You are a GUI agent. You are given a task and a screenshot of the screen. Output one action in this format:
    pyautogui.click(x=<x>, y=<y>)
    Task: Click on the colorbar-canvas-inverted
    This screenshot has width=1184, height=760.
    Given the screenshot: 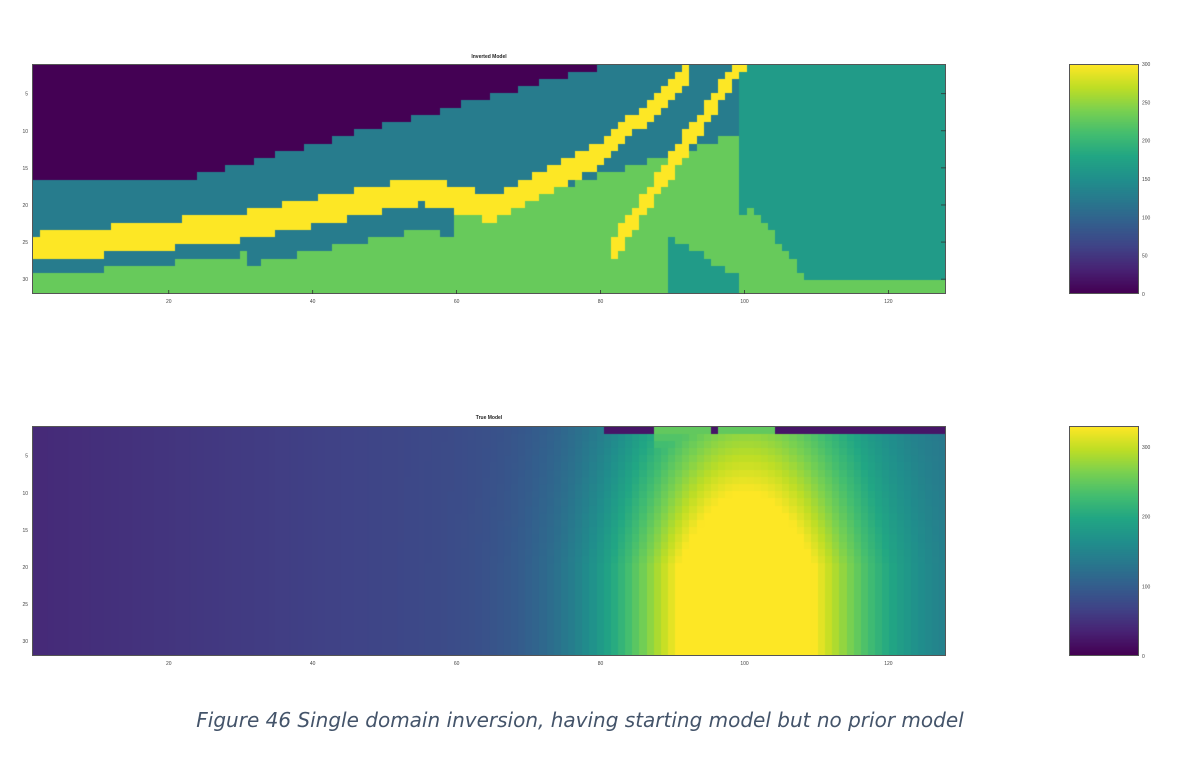 What is the action you would take?
    pyautogui.click(x=1104, y=179)
    